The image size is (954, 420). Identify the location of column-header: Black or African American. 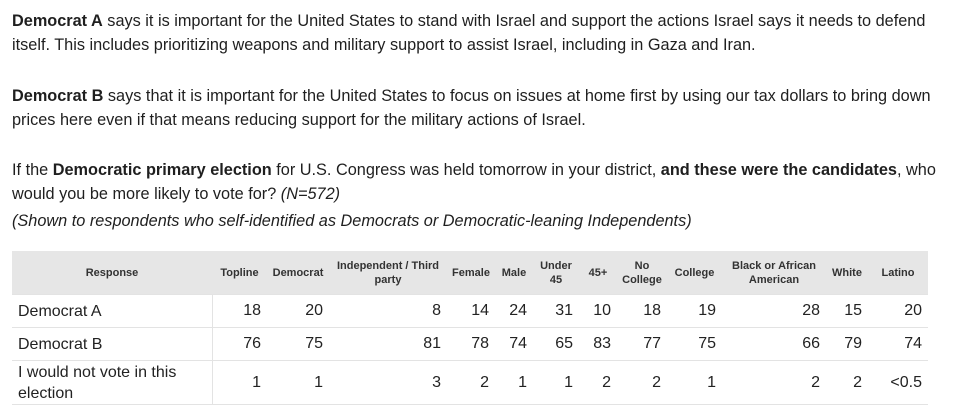
(774, 272).